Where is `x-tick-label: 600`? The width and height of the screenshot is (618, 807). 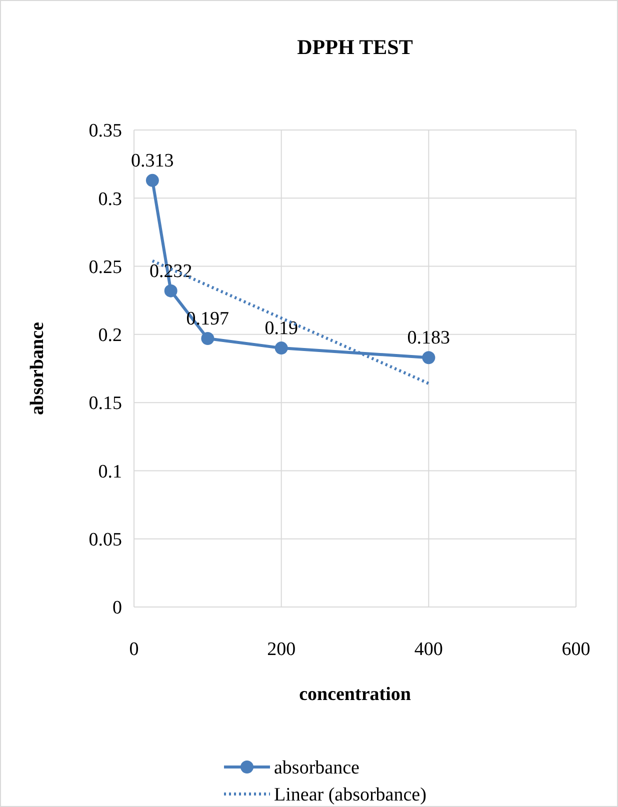
x-tick-label: 600 is located at coordinates (576, 649).